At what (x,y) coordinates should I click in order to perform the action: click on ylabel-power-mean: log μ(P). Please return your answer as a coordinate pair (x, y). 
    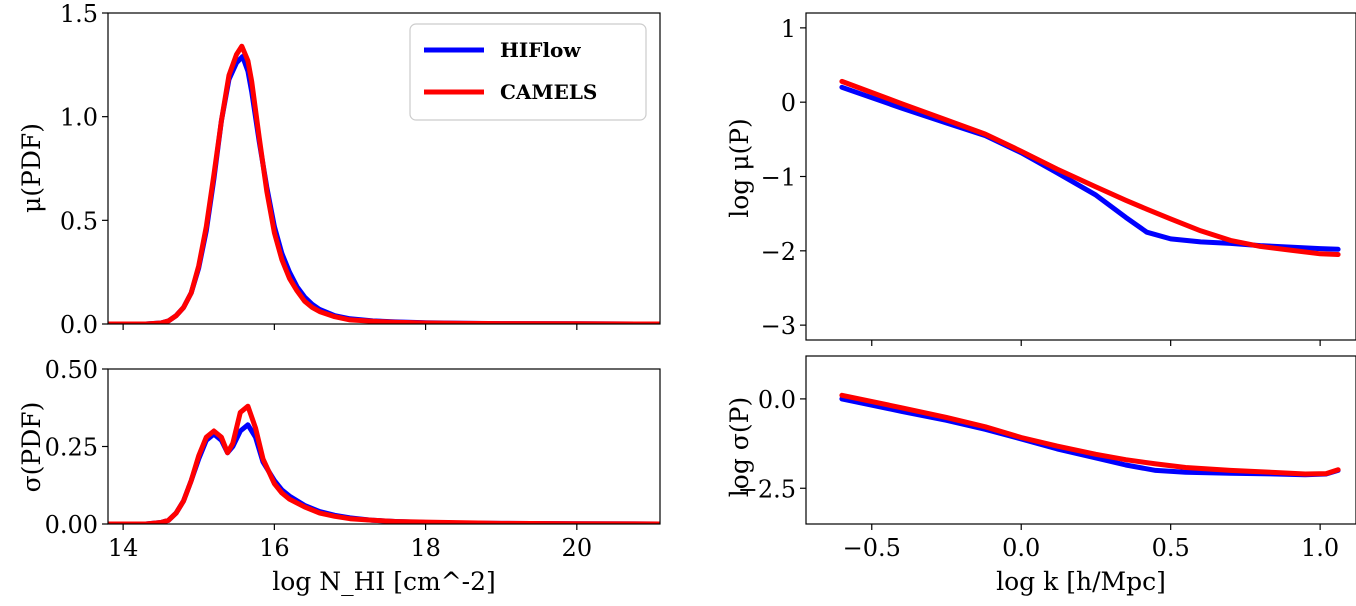
    Looking at the image, I should click on (739, 168).